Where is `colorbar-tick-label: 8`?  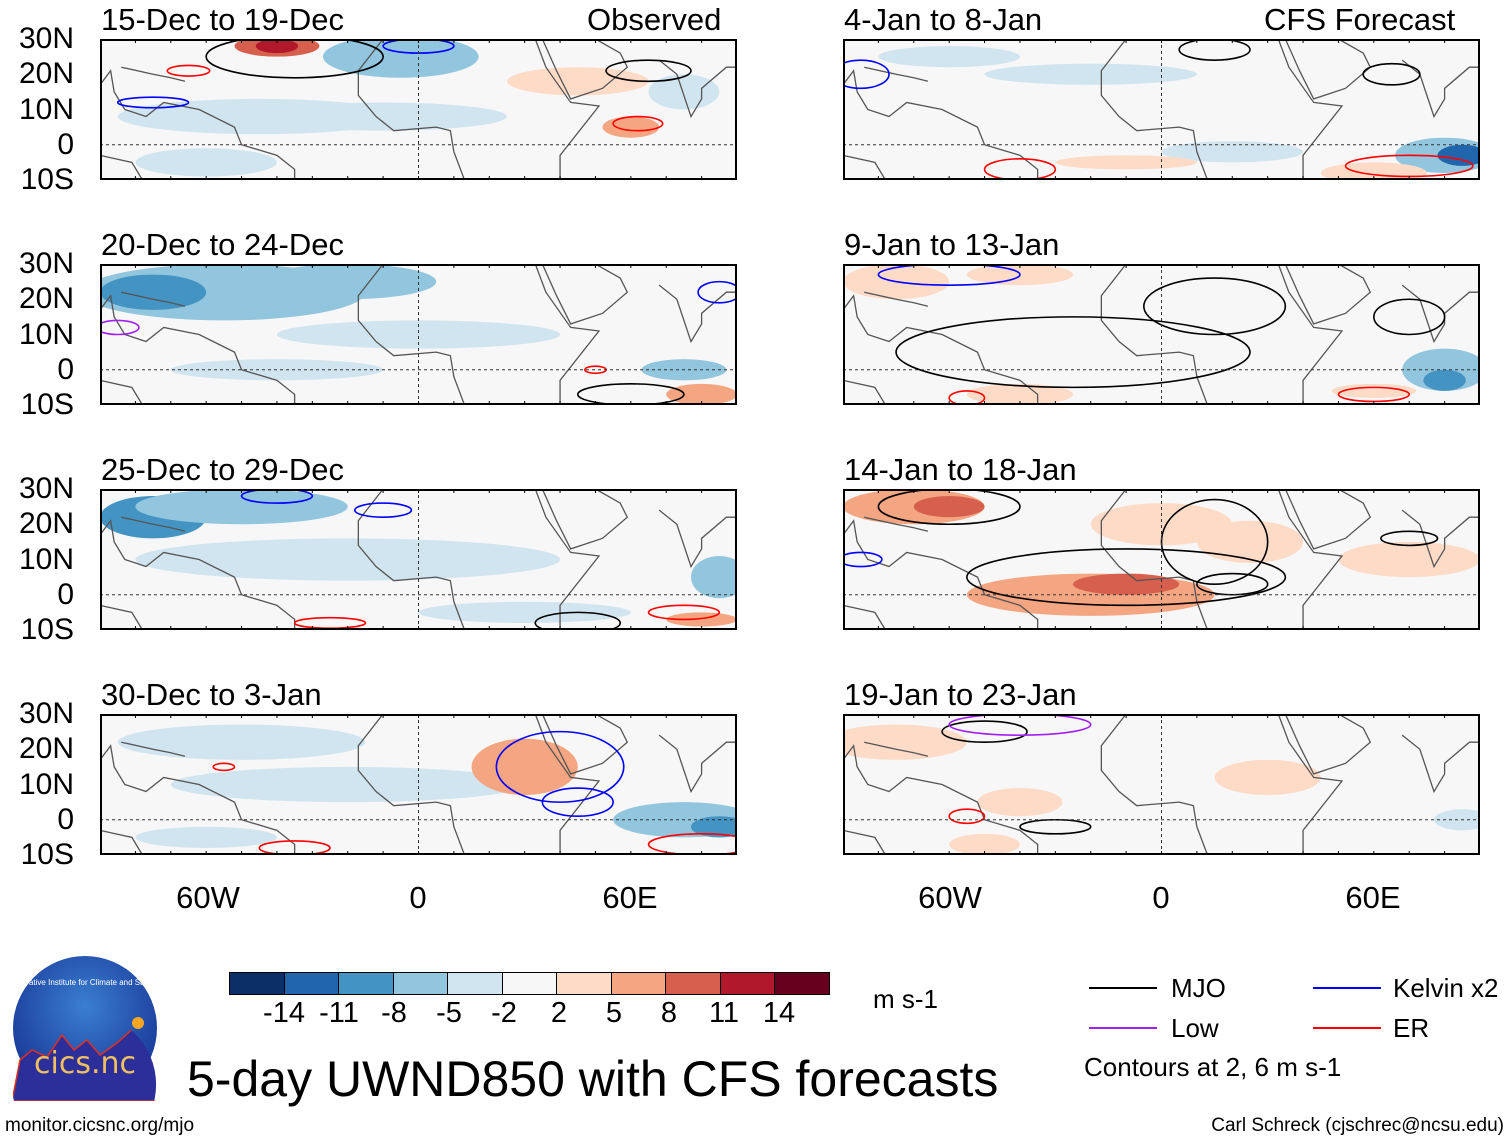
colorbar-tick-label: 8 is located at coordinates (669, 1013).